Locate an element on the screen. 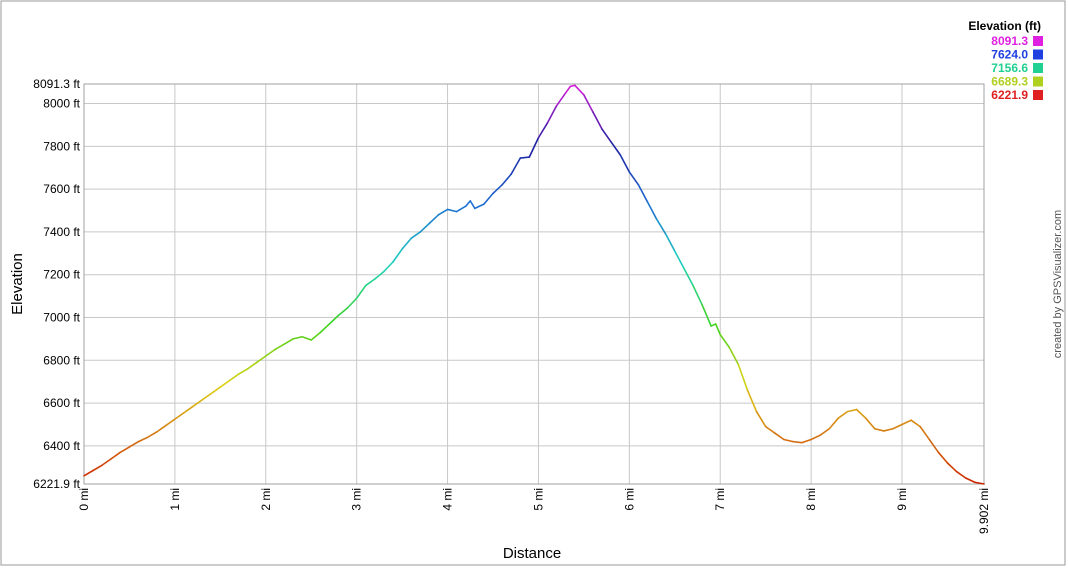 The height and width of the screenshot is (568, 1068). x-tick-label: 7 mi is located at coordinates (720, 499).